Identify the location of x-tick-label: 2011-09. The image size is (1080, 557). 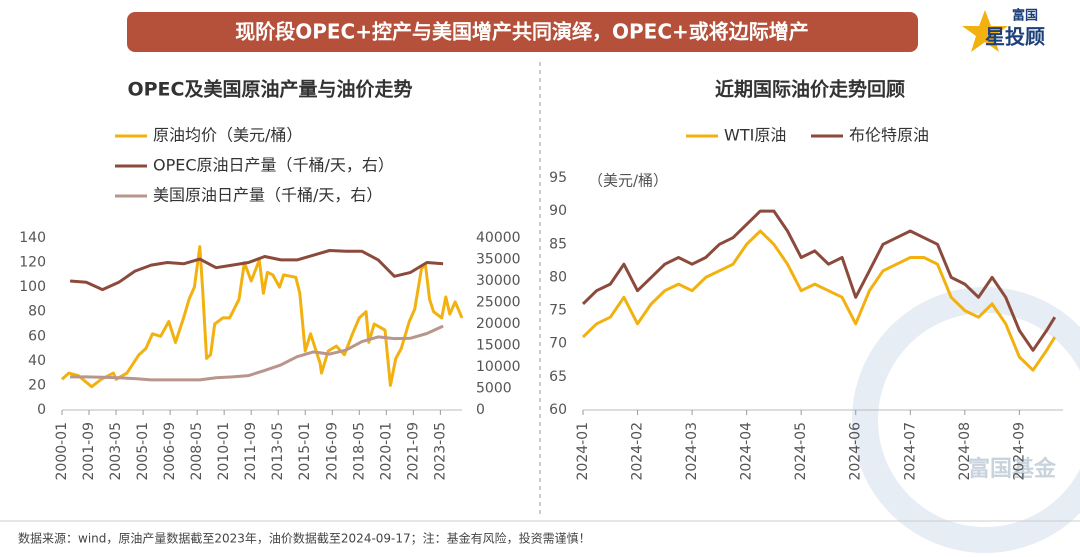
(251, 451).